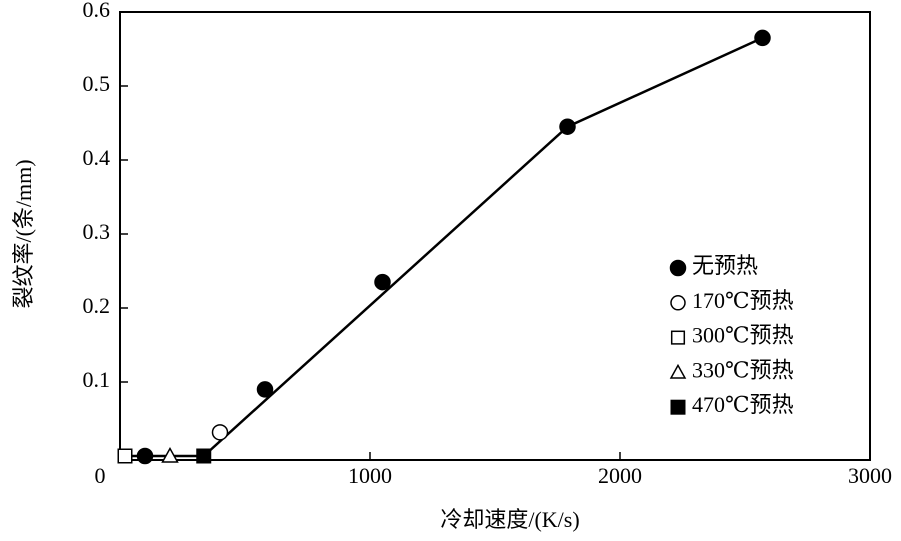  What do you see at coordinates (370, 475) in the screenshot?
I see `x-tick-label: 1000` at bounding box center [370, 475].